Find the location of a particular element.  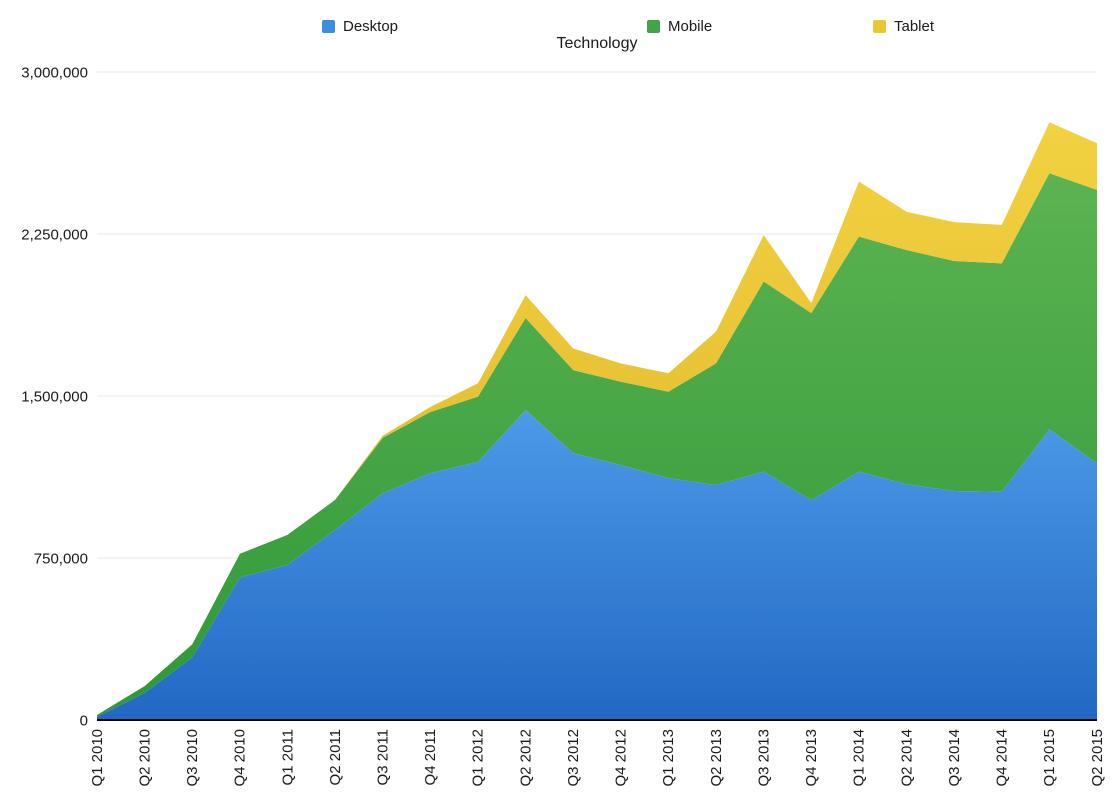

legend-item-tablet: Tablet is located at coordinates (903, 26).